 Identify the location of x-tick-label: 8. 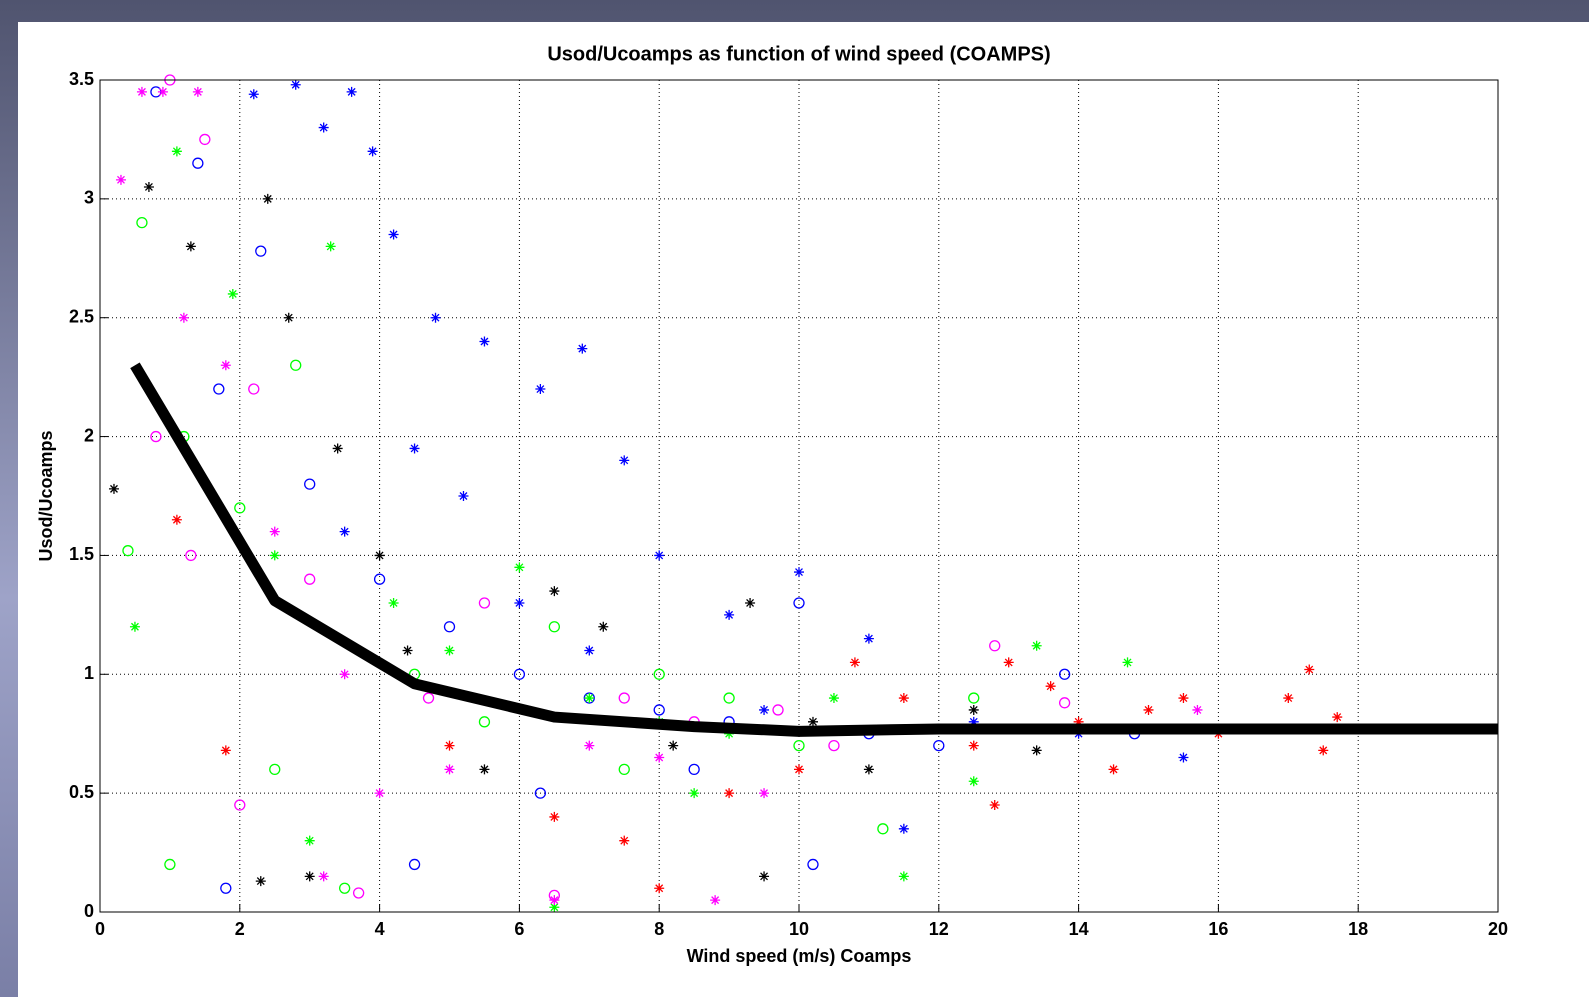
(659, 929).